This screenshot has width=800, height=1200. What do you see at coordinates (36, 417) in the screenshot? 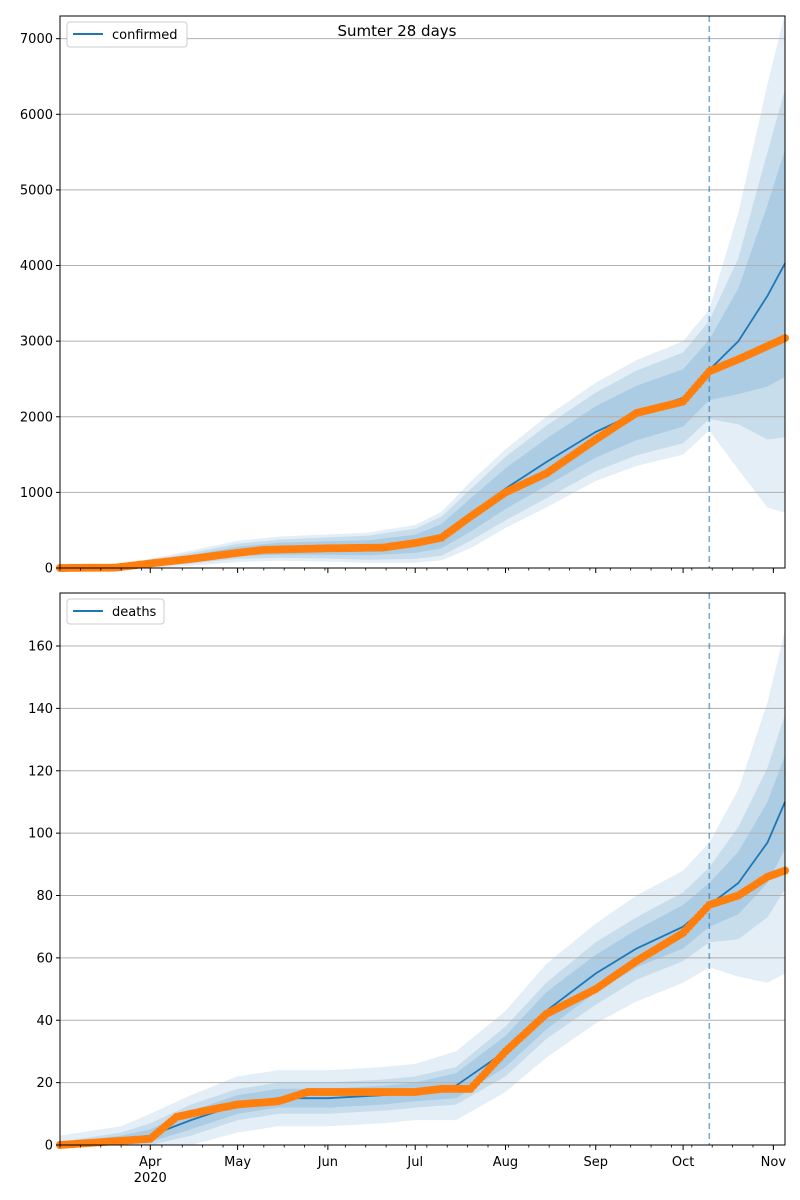
I see `y-tick-label: 2000` at bounding box center [36, 417].